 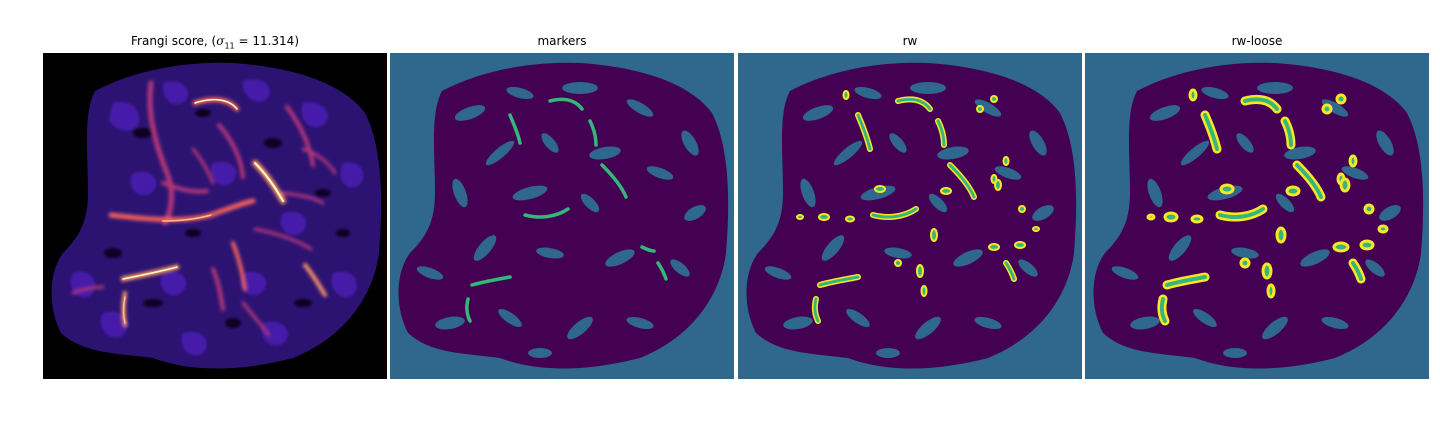 I want to click on markers-panel-title: markers, so click(x=562, y=41).